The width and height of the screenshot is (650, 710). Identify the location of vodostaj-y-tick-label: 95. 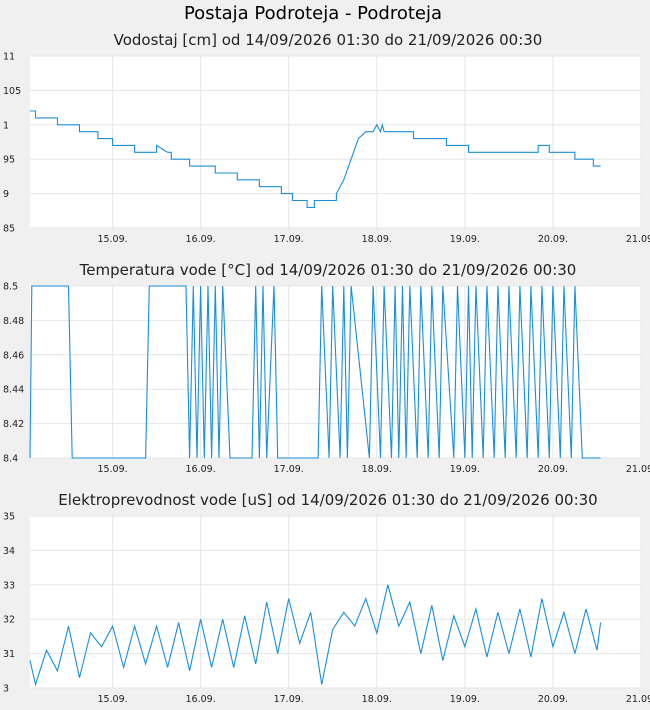
(9, 160).